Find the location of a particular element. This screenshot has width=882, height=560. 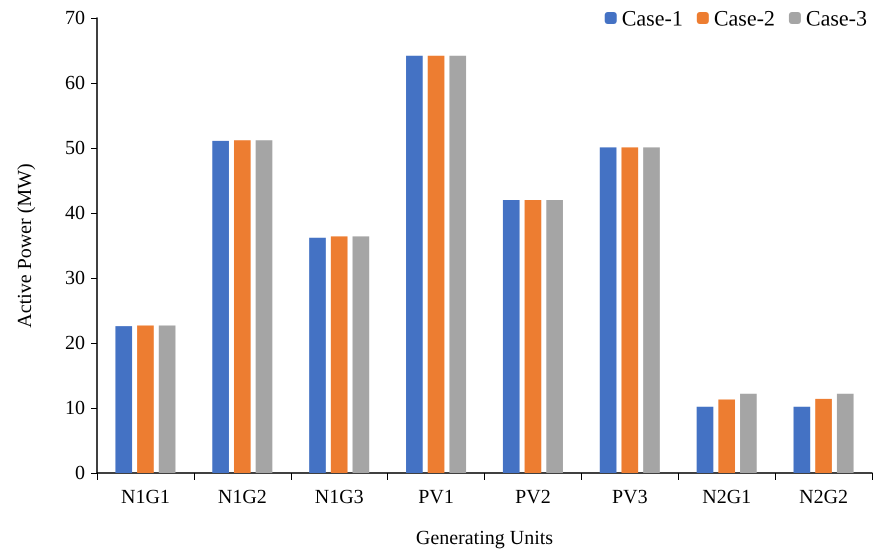

x-tick-label: N2G1 is located at coordinates (727, 497).